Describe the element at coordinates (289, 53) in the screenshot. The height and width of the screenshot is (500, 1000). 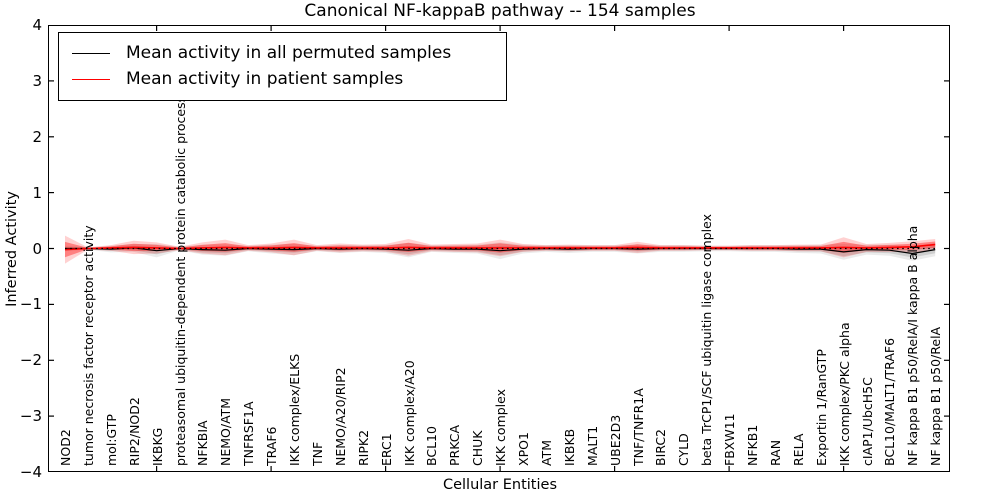
I see `legend-label: Mean activity in all permuted samples` at that location.